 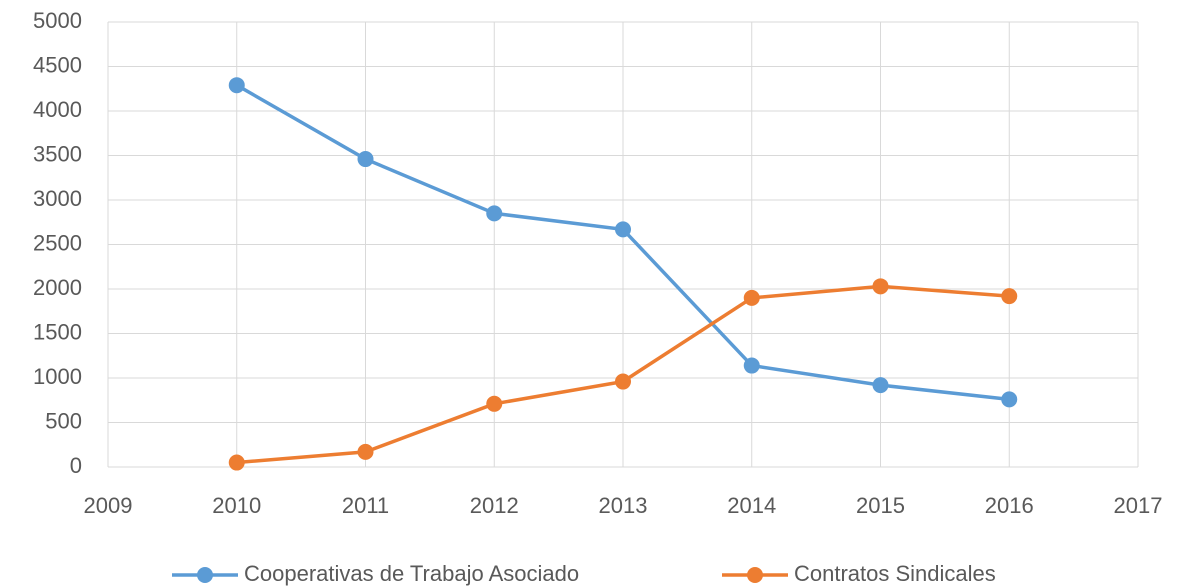 What do you see at coordinates (880, 505) in the screenshot?
I see `x-tick-label: 2015` at bounding box center [880, 505].